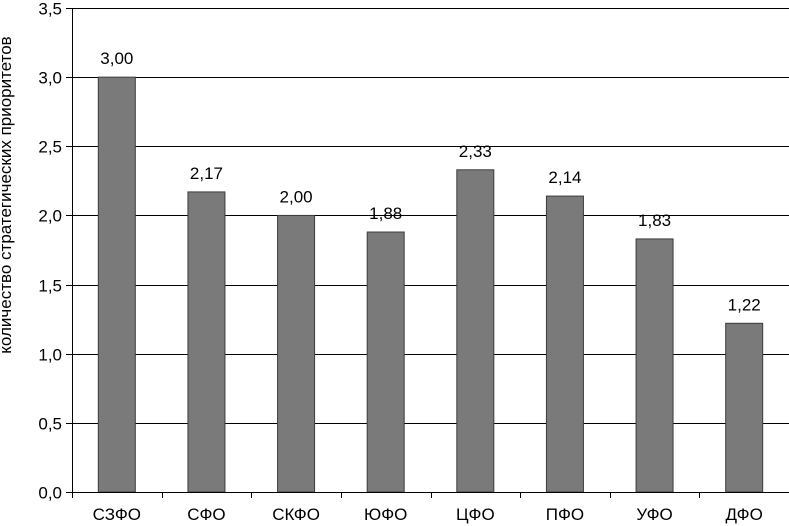  What do you see at coordinates (50, 424) in the screenshot?
I see `y-tick-label: 0,5` at bounding box center [50, 424].